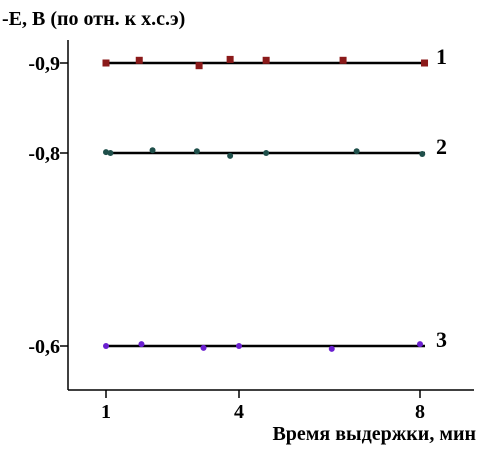  I want to click on x-tick-label: 8, so click(420, 412).